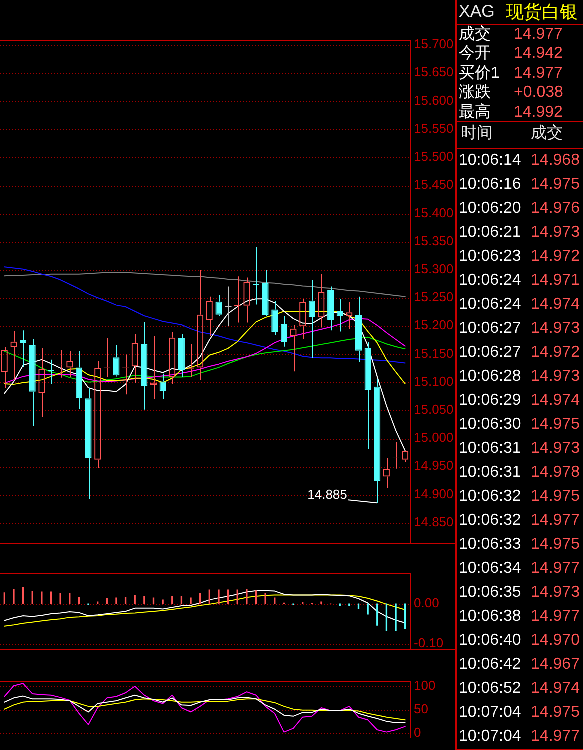 This screenshot has height=750, width=583. Describe the element at coordinates (434, 240) in the screenshot. I see `y-tick-label: 15.350` at that location.